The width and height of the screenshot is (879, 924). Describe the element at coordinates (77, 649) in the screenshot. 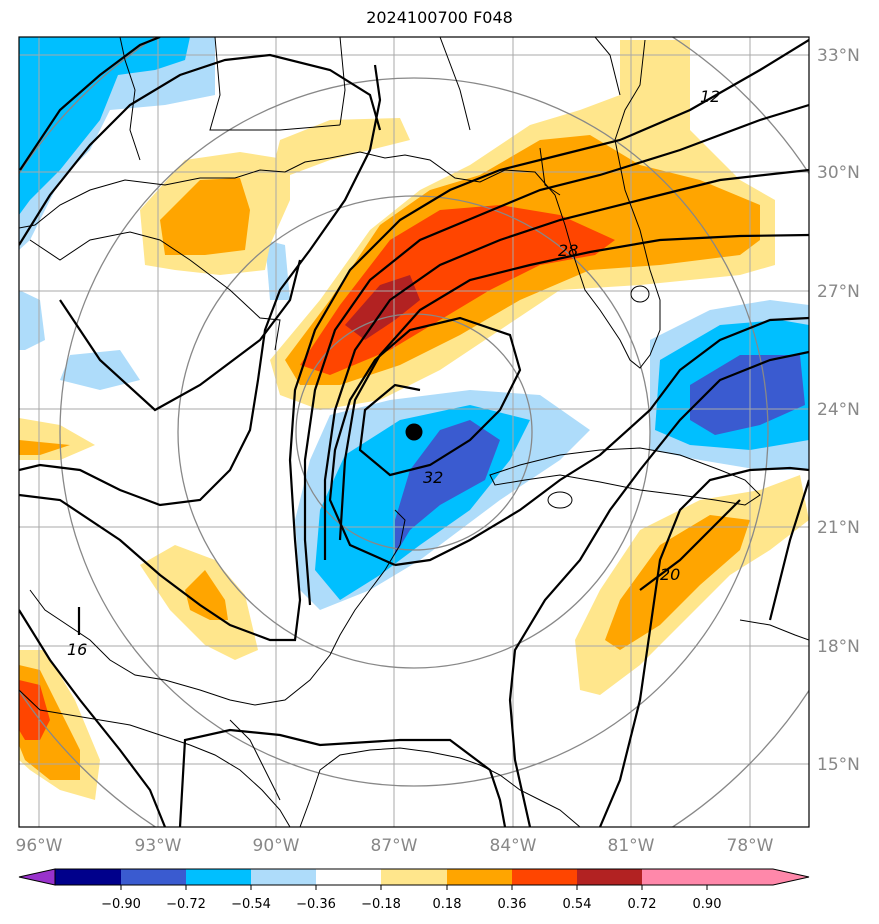

I see `contour-label: 16` at that location.